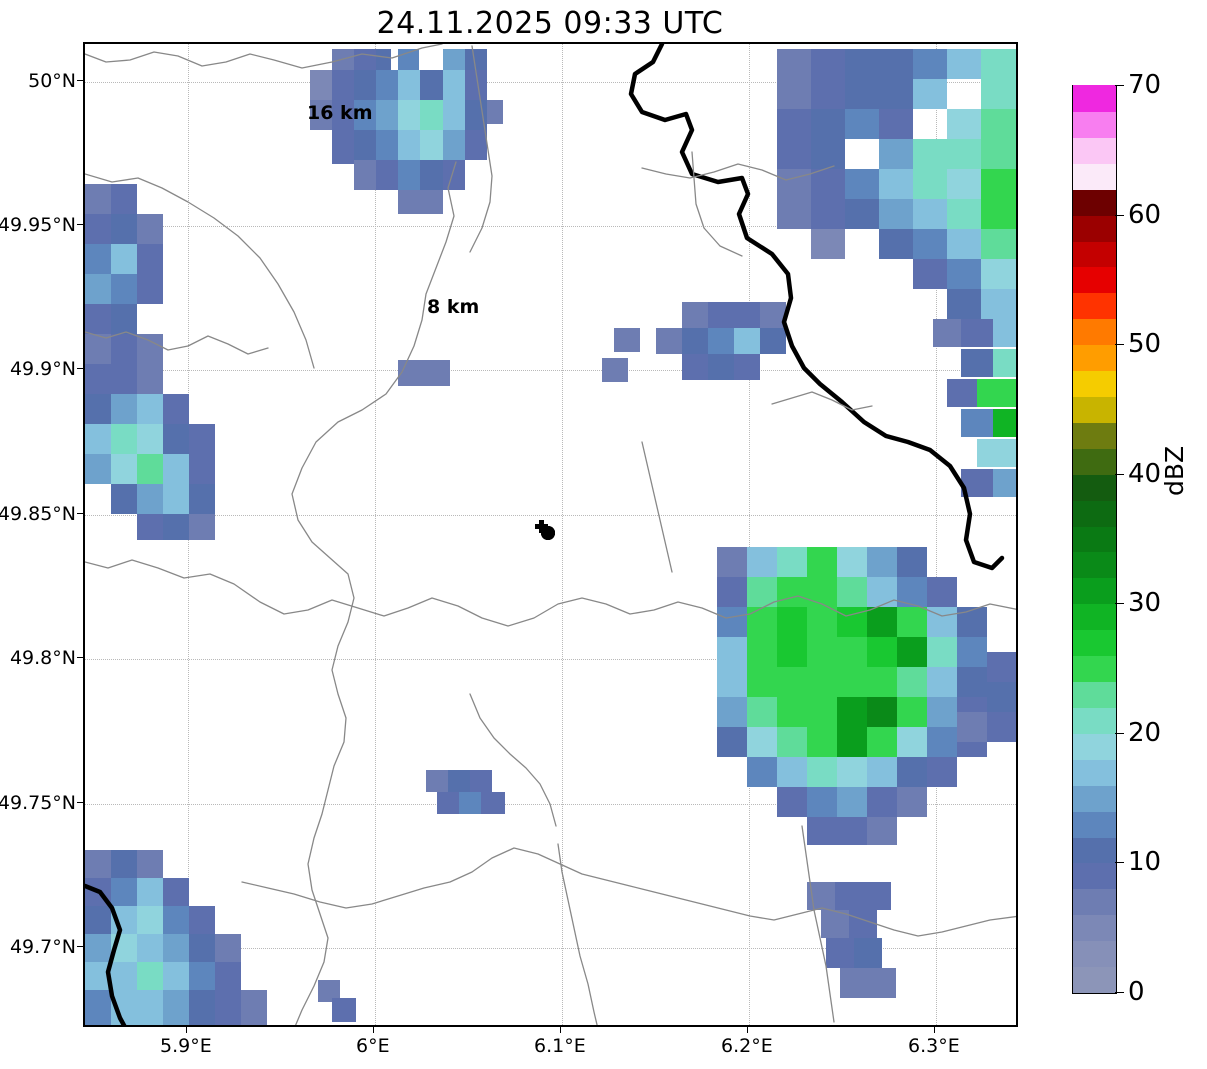 The height and width of the screenshot is (1069, 1207). Describe the element at coordinates (1145, 473) in the screenshot. I see `colorbar-label-40: 40` at that location.